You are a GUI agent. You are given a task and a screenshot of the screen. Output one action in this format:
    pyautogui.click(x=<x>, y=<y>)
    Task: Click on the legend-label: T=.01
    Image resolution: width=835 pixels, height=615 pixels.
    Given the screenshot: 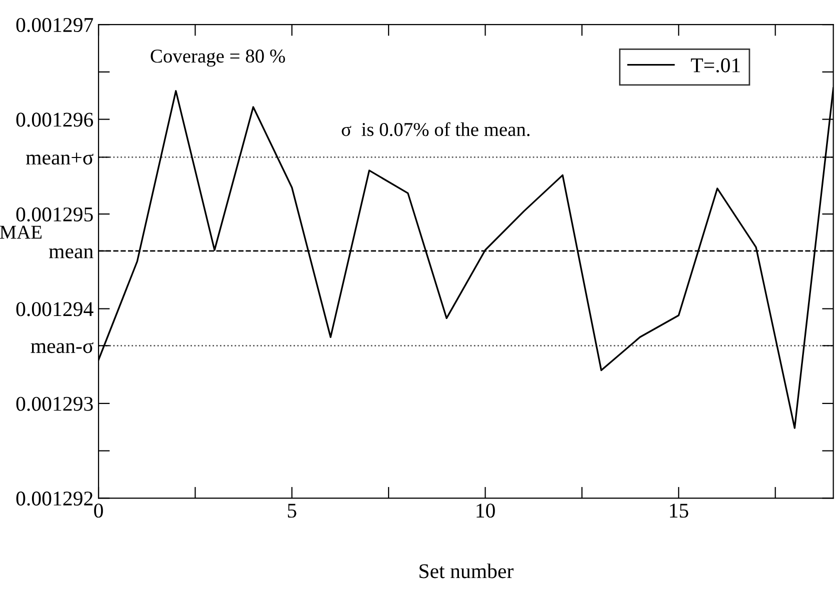 What is the action you would take?
    pyautogui.click(x=715, y=65)
    